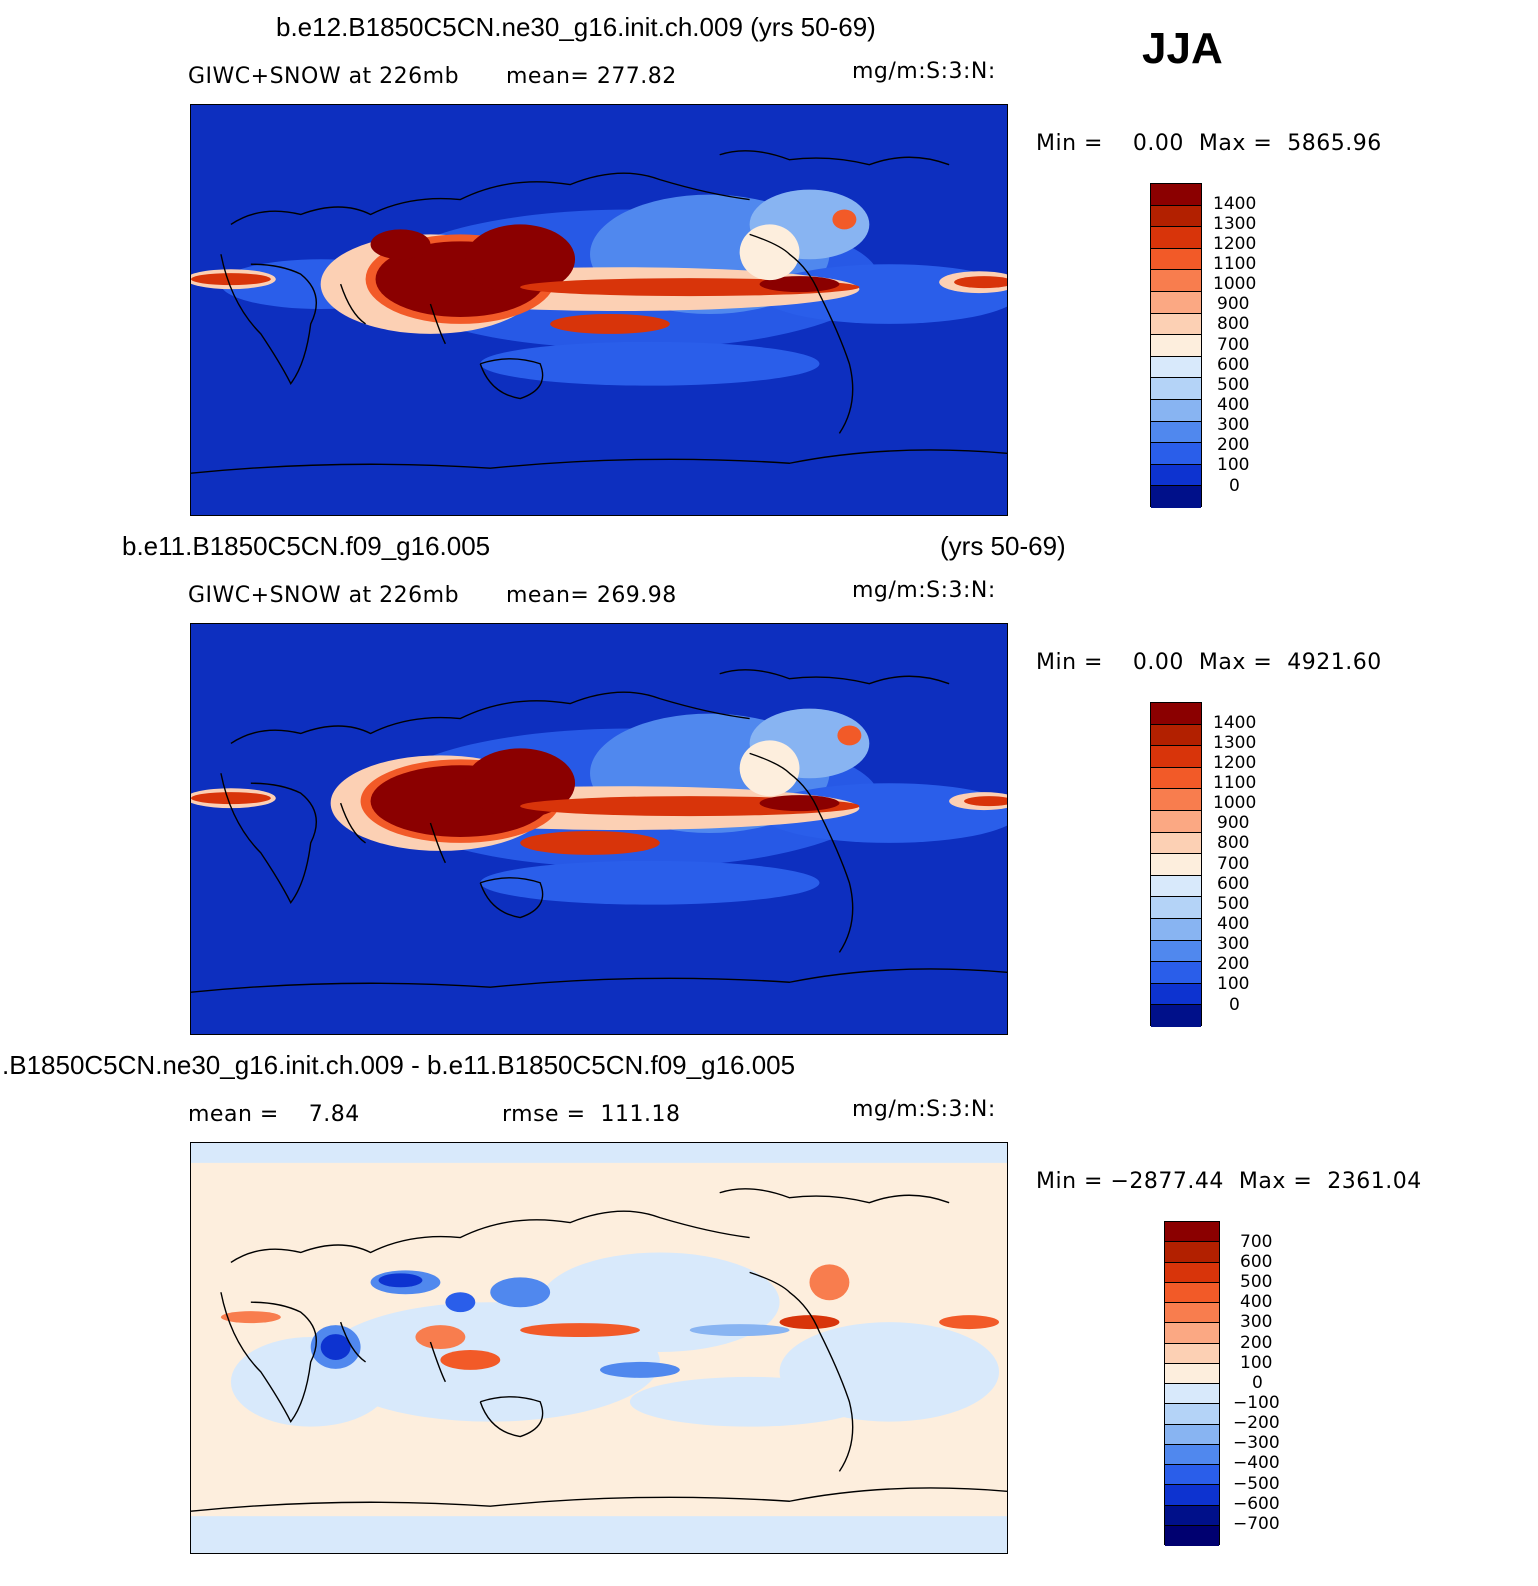 This screenshot has height=1586, width=1538. I want to click on panel-3-colorbar-label: −600, so click(1256, 1504).